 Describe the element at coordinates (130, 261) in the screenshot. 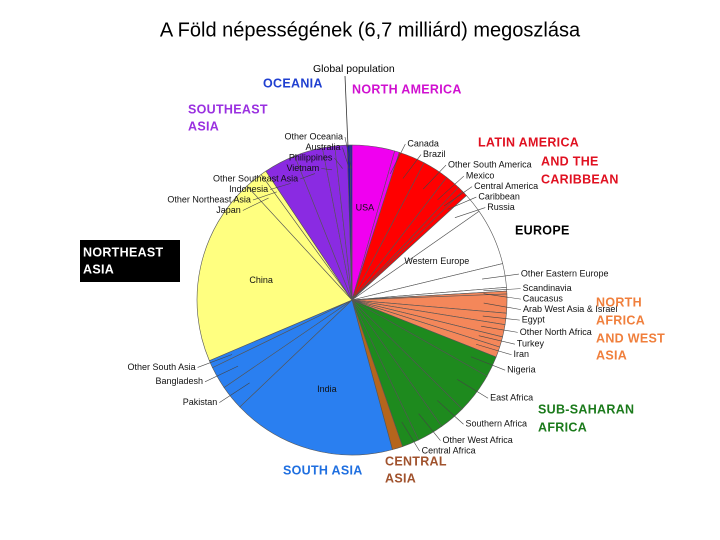

I see `region-box` at that location.